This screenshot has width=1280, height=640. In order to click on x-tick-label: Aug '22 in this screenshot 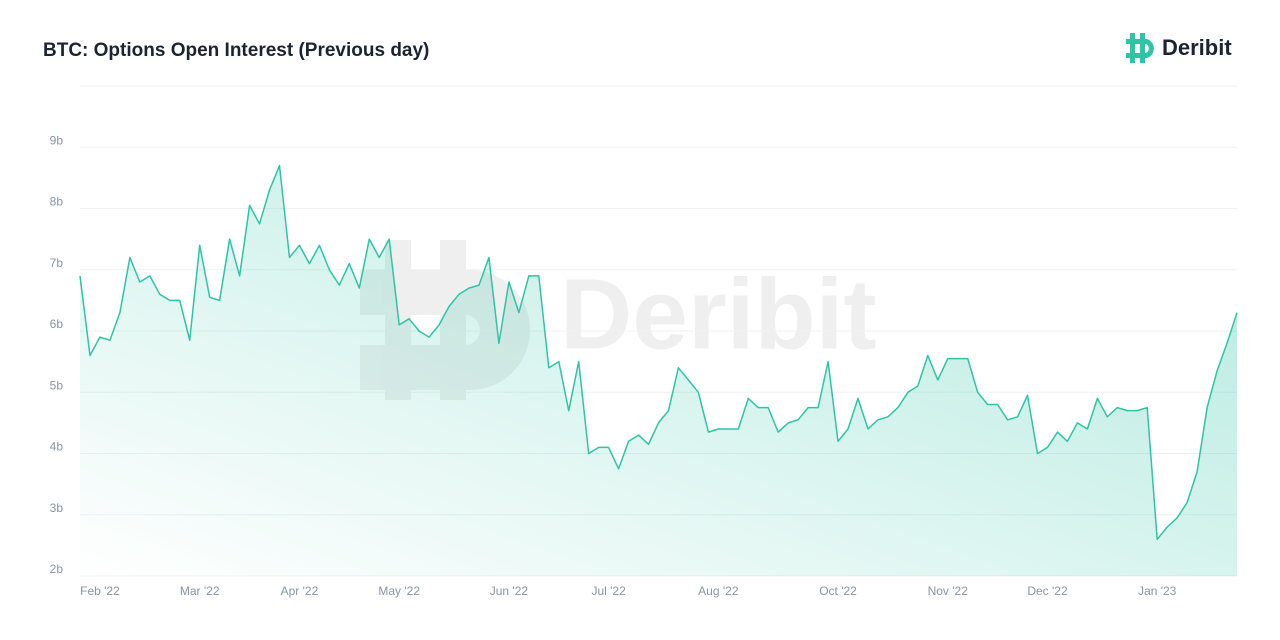, I will do `click(718, 591)`.